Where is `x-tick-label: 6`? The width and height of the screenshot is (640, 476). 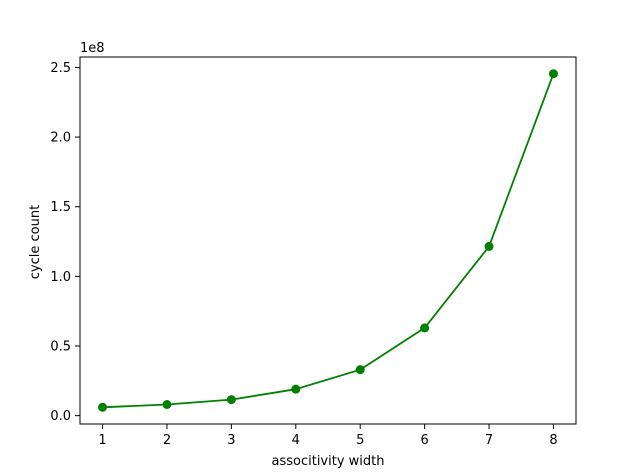
x-tick-label: 6 is located at coordinates (424, 440).